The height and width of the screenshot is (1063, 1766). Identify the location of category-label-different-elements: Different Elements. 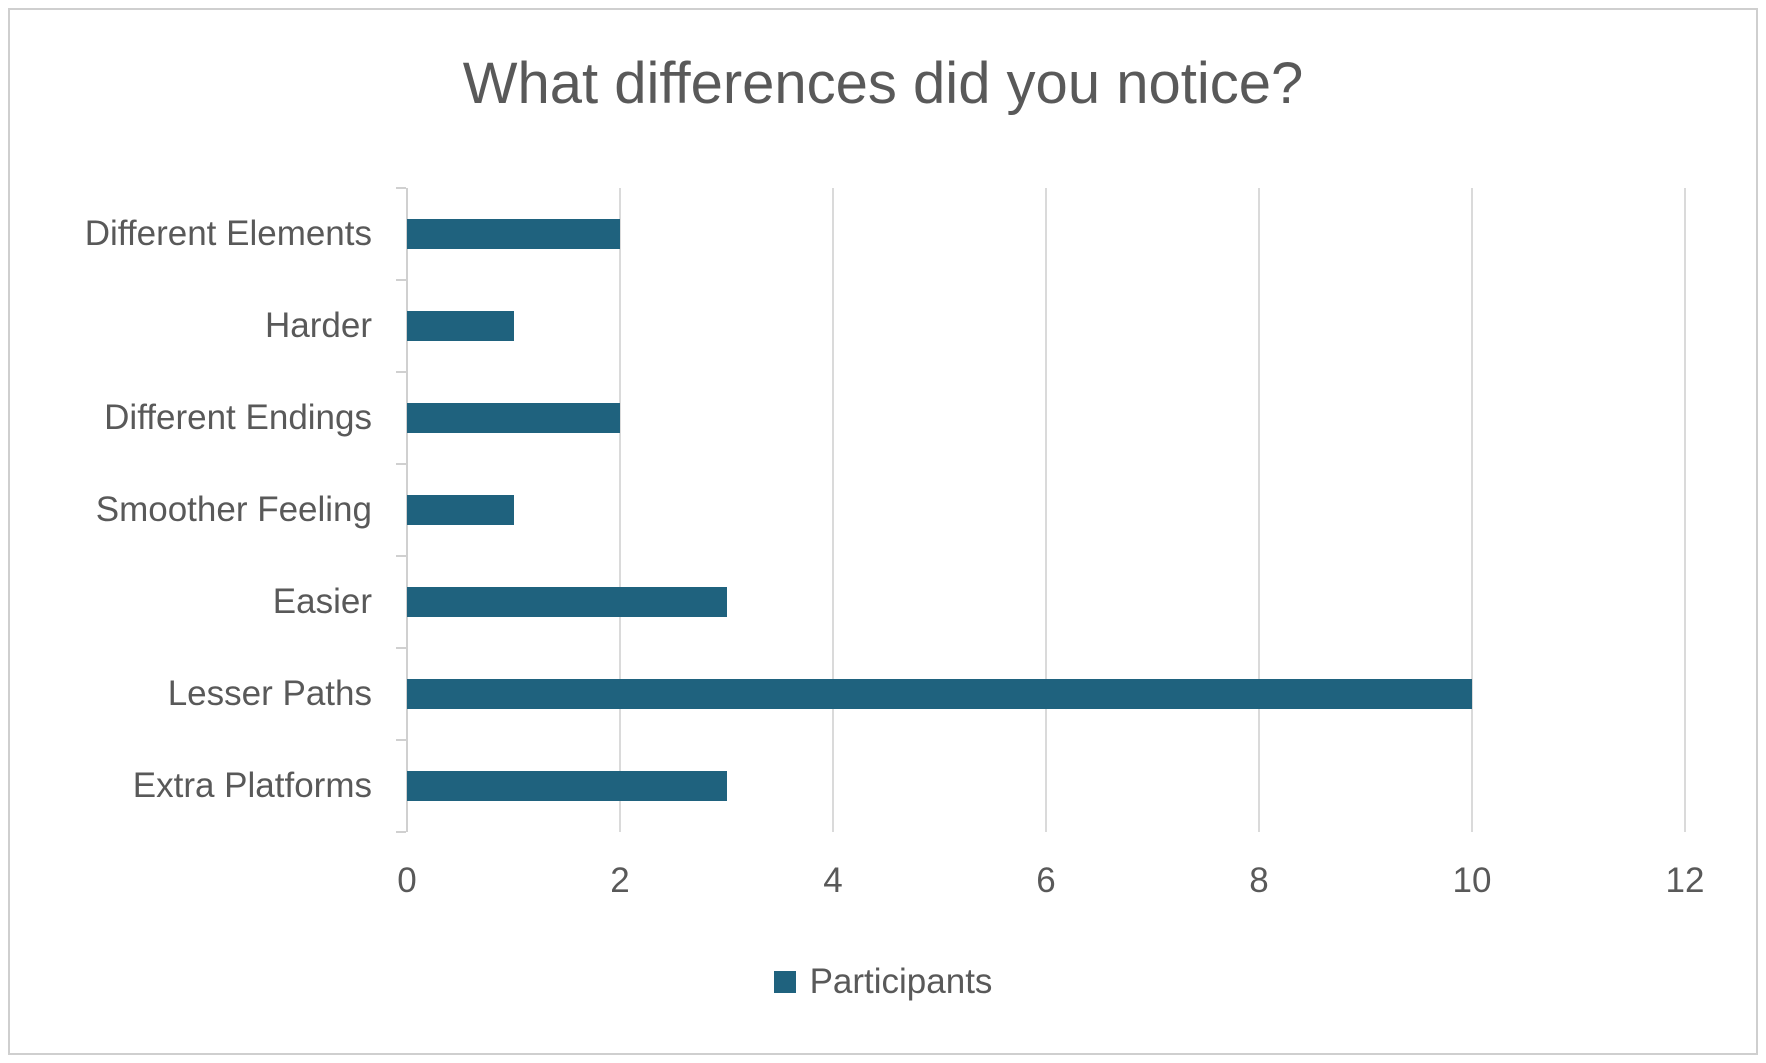
(228, 233).